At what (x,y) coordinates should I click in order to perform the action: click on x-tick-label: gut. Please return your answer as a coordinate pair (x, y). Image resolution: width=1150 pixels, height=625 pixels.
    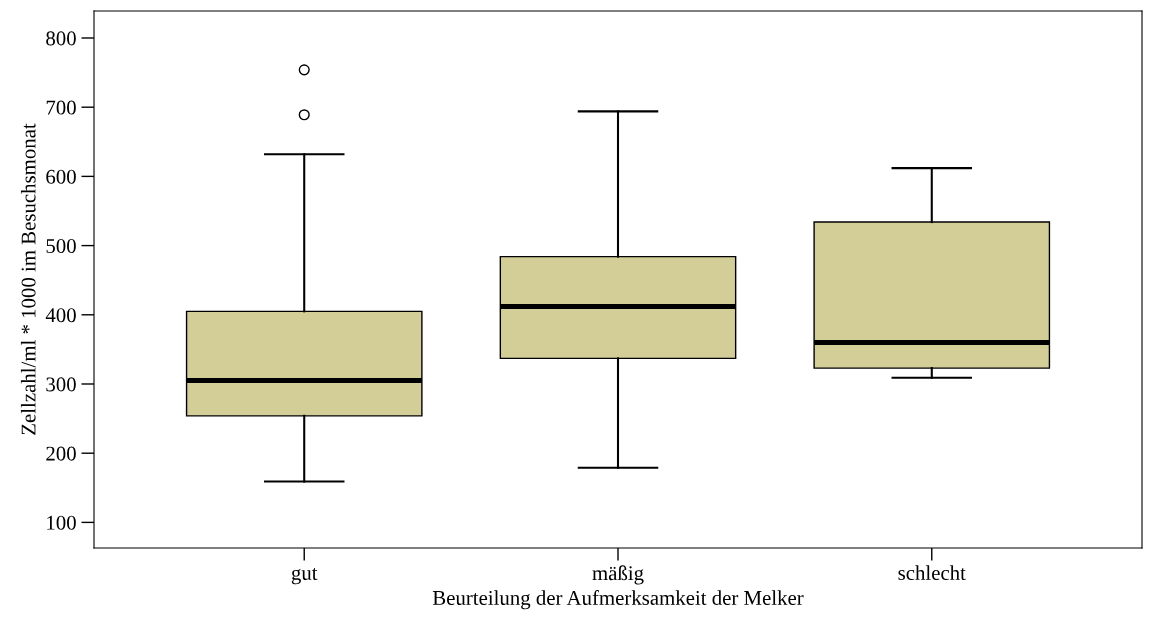
    Looking at the image, I should click on (304, 576).